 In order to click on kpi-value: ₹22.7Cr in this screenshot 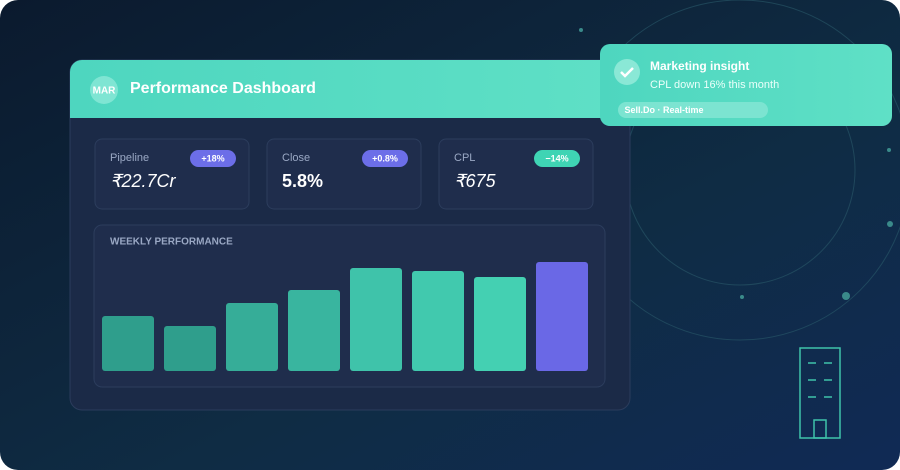, I will do `click(143, 181)`.